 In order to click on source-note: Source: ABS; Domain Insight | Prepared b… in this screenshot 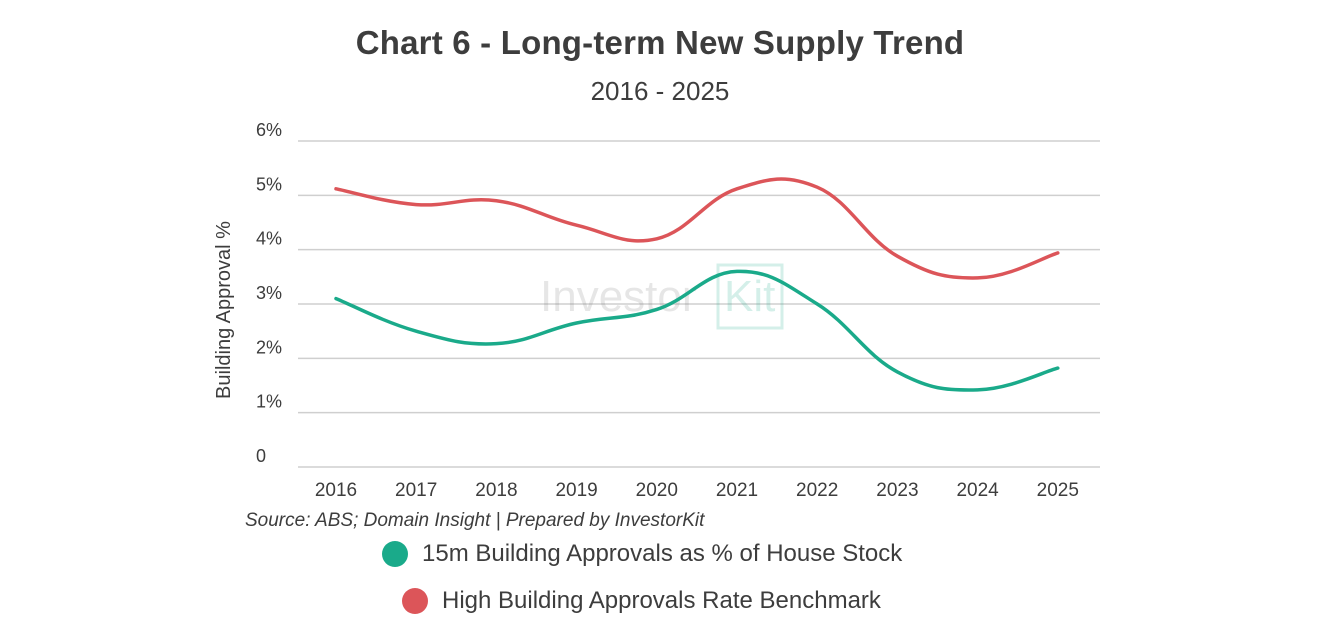, I will do `click(475, 520)`.